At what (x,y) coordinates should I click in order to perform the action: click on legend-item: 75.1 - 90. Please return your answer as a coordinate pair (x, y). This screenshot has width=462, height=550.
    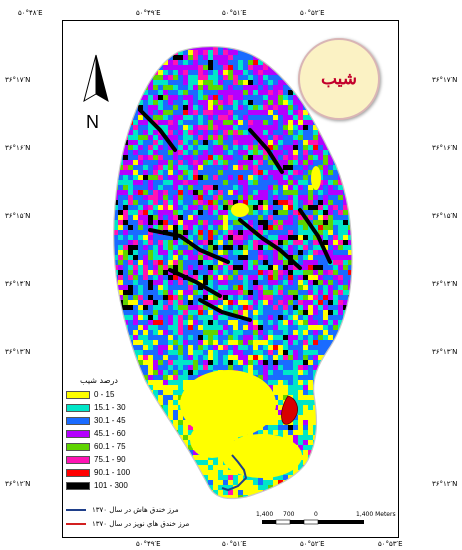
    Looking at the image, I should click on (98, 459).